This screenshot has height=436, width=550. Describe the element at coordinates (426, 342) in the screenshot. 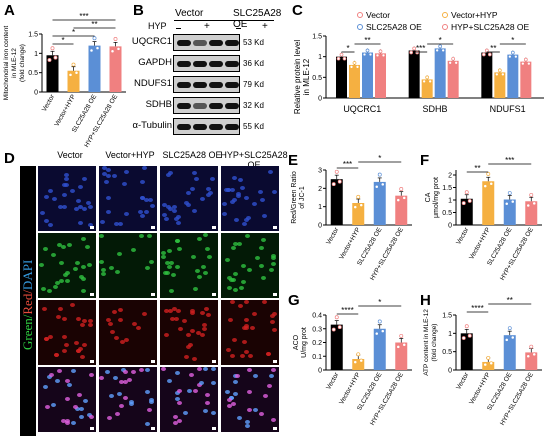

I see `y-axis-label: ATP content in MLE-12` at that location.